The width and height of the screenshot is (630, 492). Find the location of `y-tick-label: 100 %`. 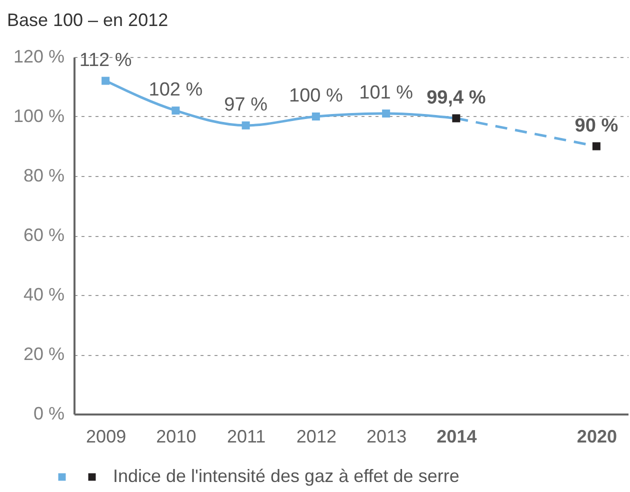

y-tick-label: 100 % is located at coordinates (38, 116).